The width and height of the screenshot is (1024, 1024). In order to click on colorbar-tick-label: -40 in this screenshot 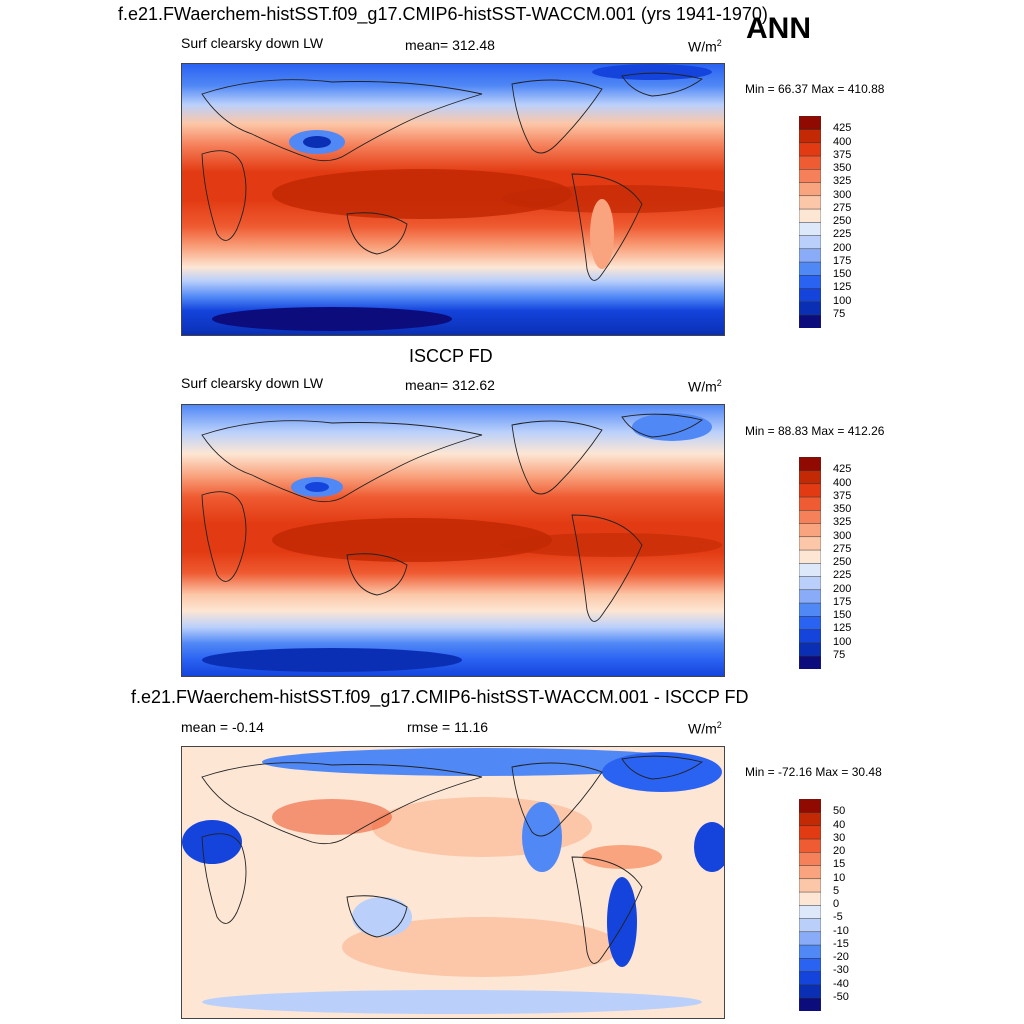, I will do `click(841, 983)`.